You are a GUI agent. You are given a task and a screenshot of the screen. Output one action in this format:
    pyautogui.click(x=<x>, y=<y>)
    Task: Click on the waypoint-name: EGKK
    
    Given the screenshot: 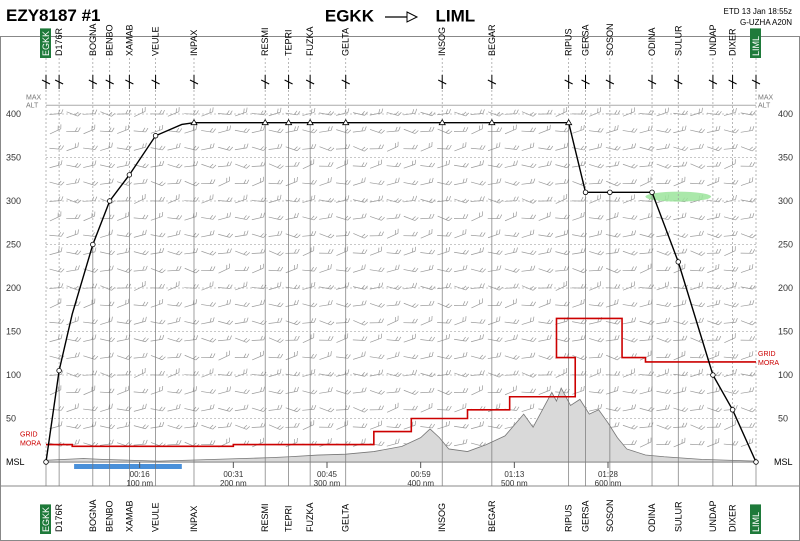 What is the action you would take?
    pyautogui.click(x=46, y=43)
    